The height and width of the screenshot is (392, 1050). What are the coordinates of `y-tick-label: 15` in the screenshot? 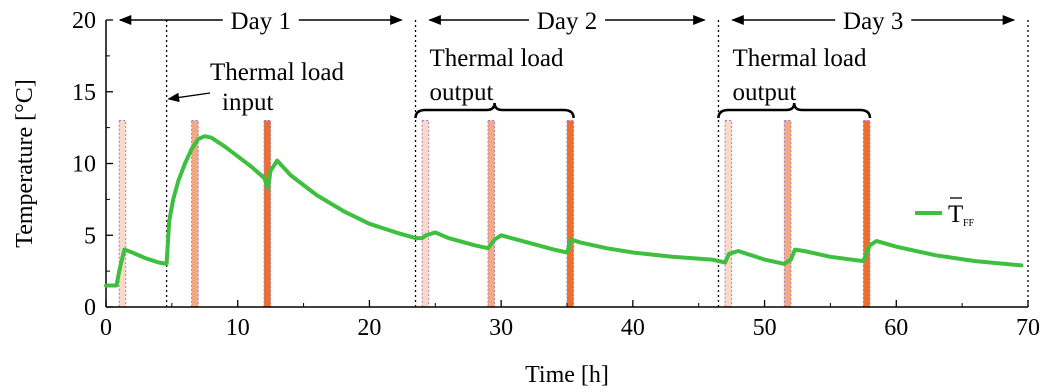 It's located at (84, 93).